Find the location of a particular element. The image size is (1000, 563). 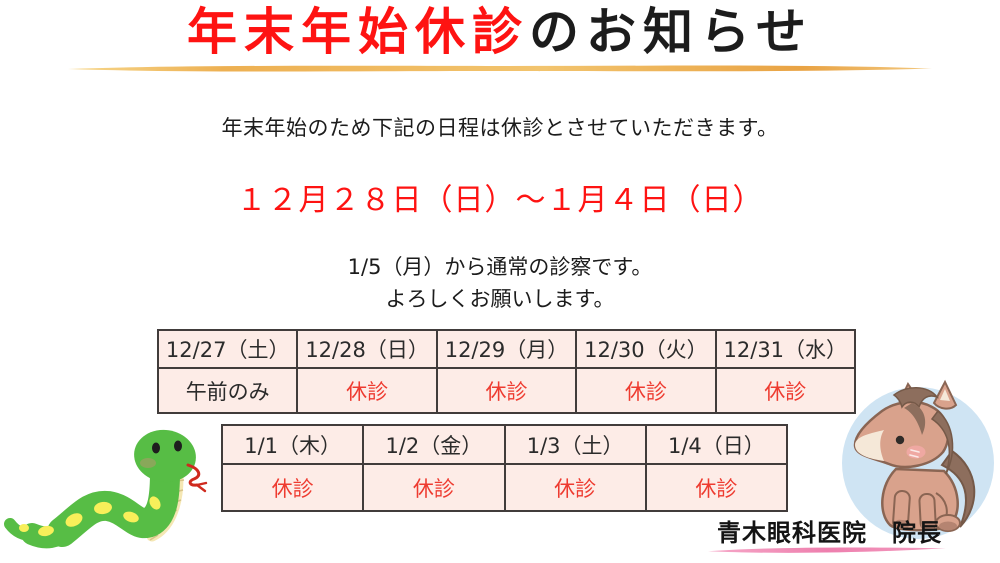

signature-underline-stroke is located at coordinates (827, 550).